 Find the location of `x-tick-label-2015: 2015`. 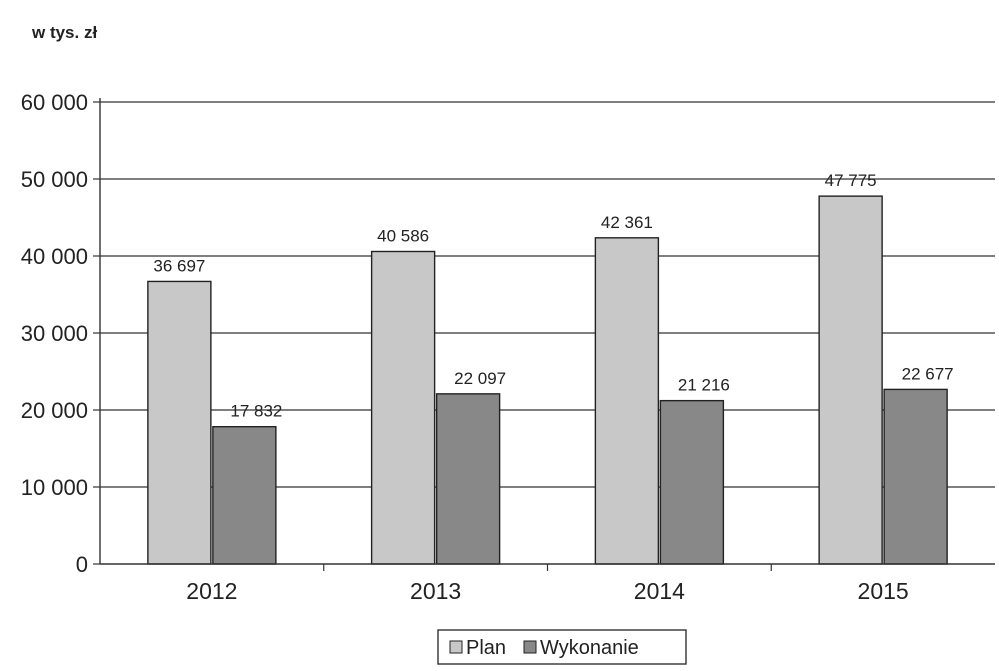

x-tick-label-2015: 2015 is located at coordinates (883, 591).